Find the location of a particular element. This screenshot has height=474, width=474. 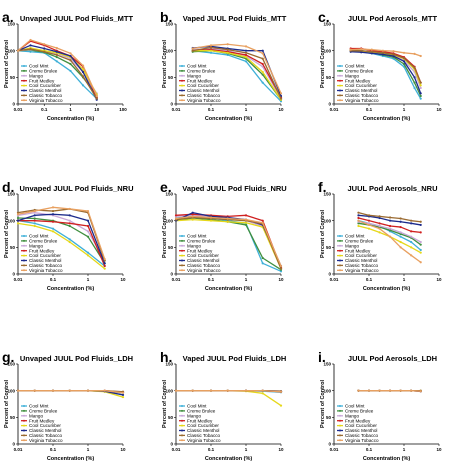

legend-label: Classic Menthol is located at coordinates (45, 260).